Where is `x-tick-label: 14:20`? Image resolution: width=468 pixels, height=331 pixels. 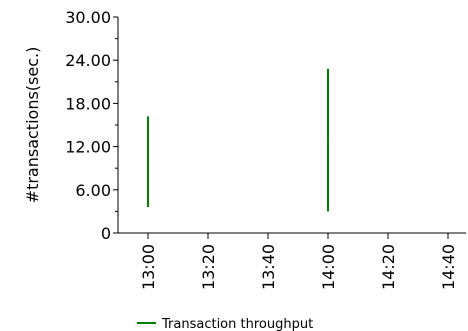
x-tick-label: 14:20 is located at coordinates (388, 267).